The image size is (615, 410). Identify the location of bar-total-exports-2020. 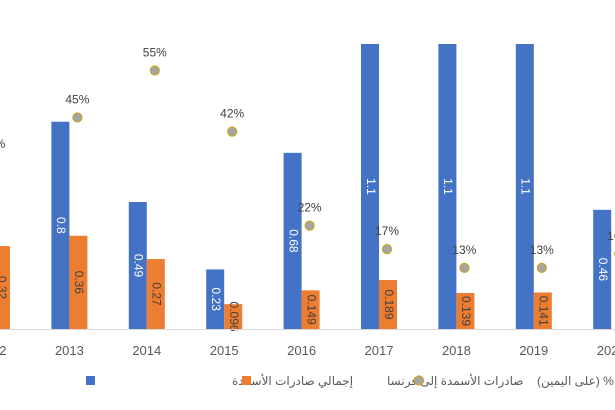
(602, 269).